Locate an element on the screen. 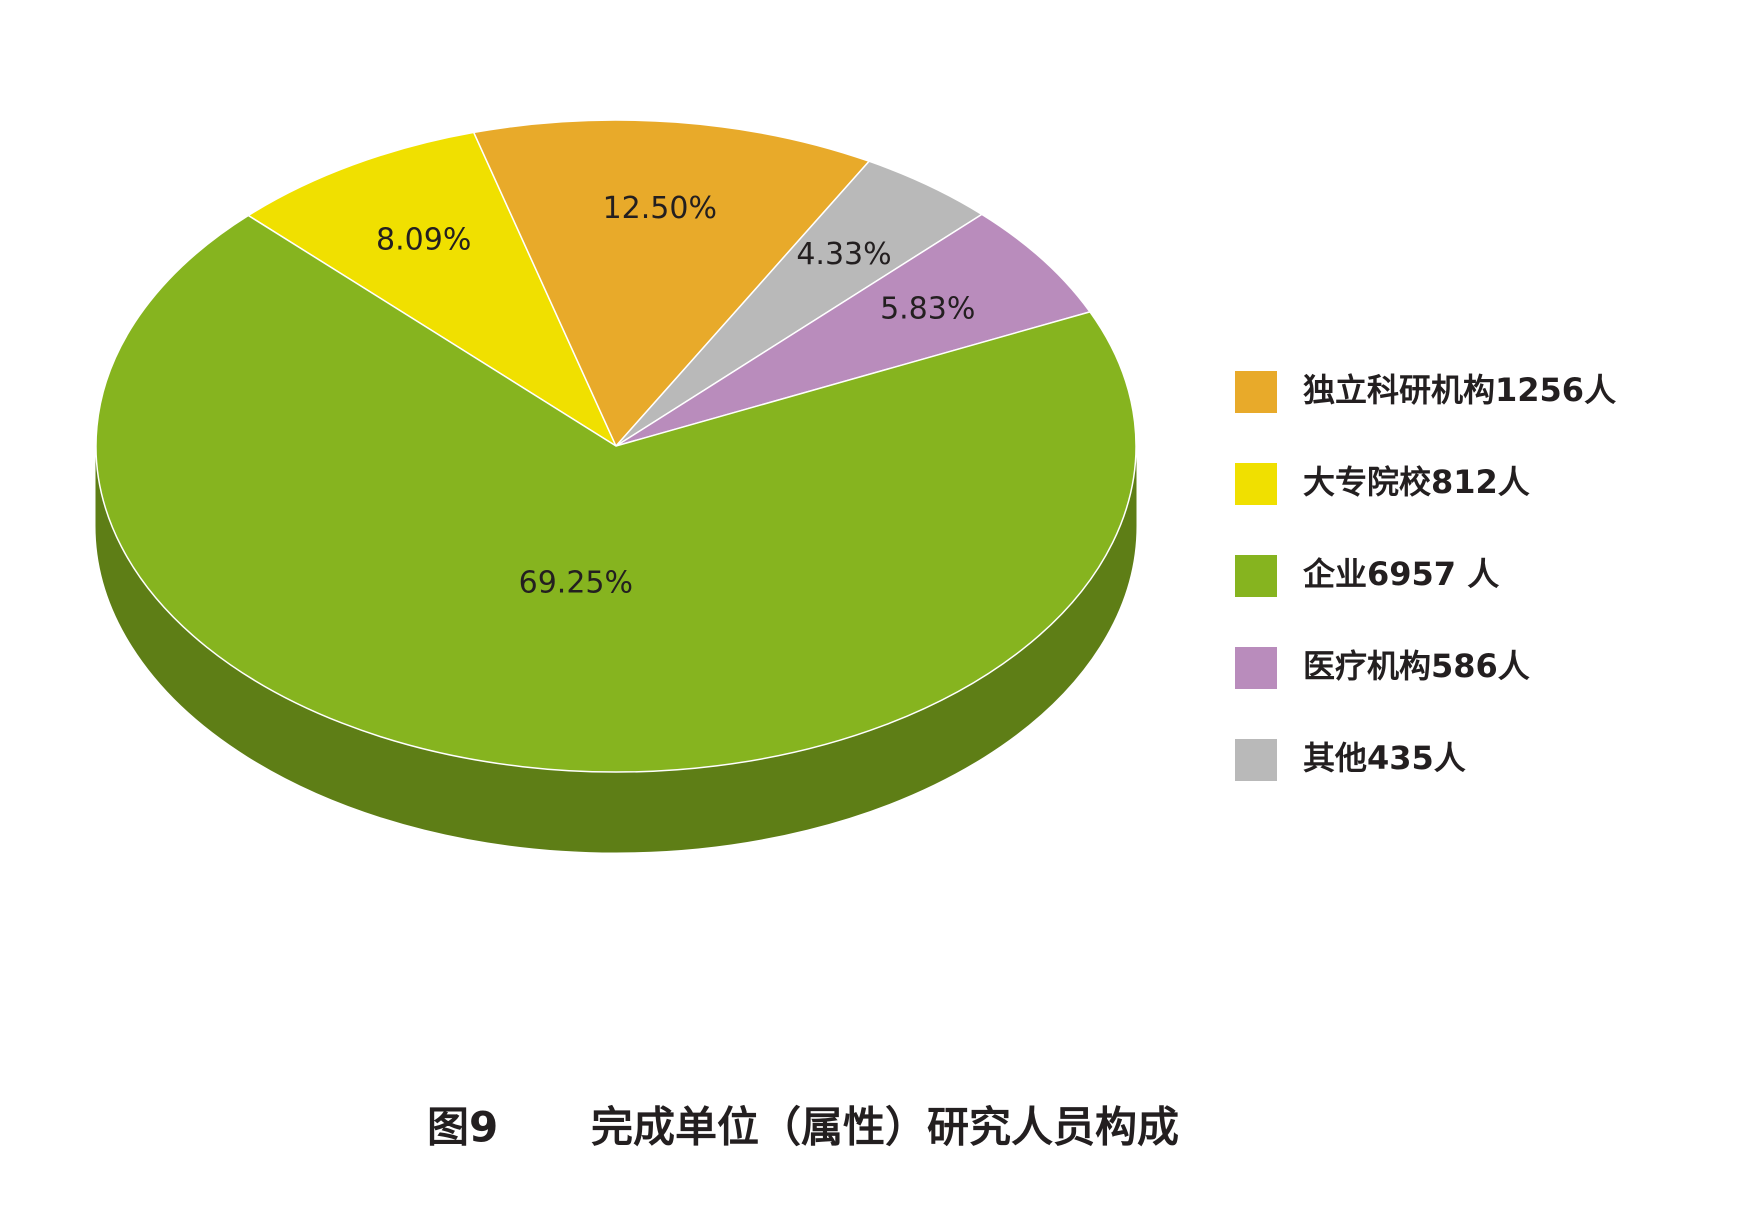  legend-label: 医疗机构586人 is located at coordinates (1416, 666).